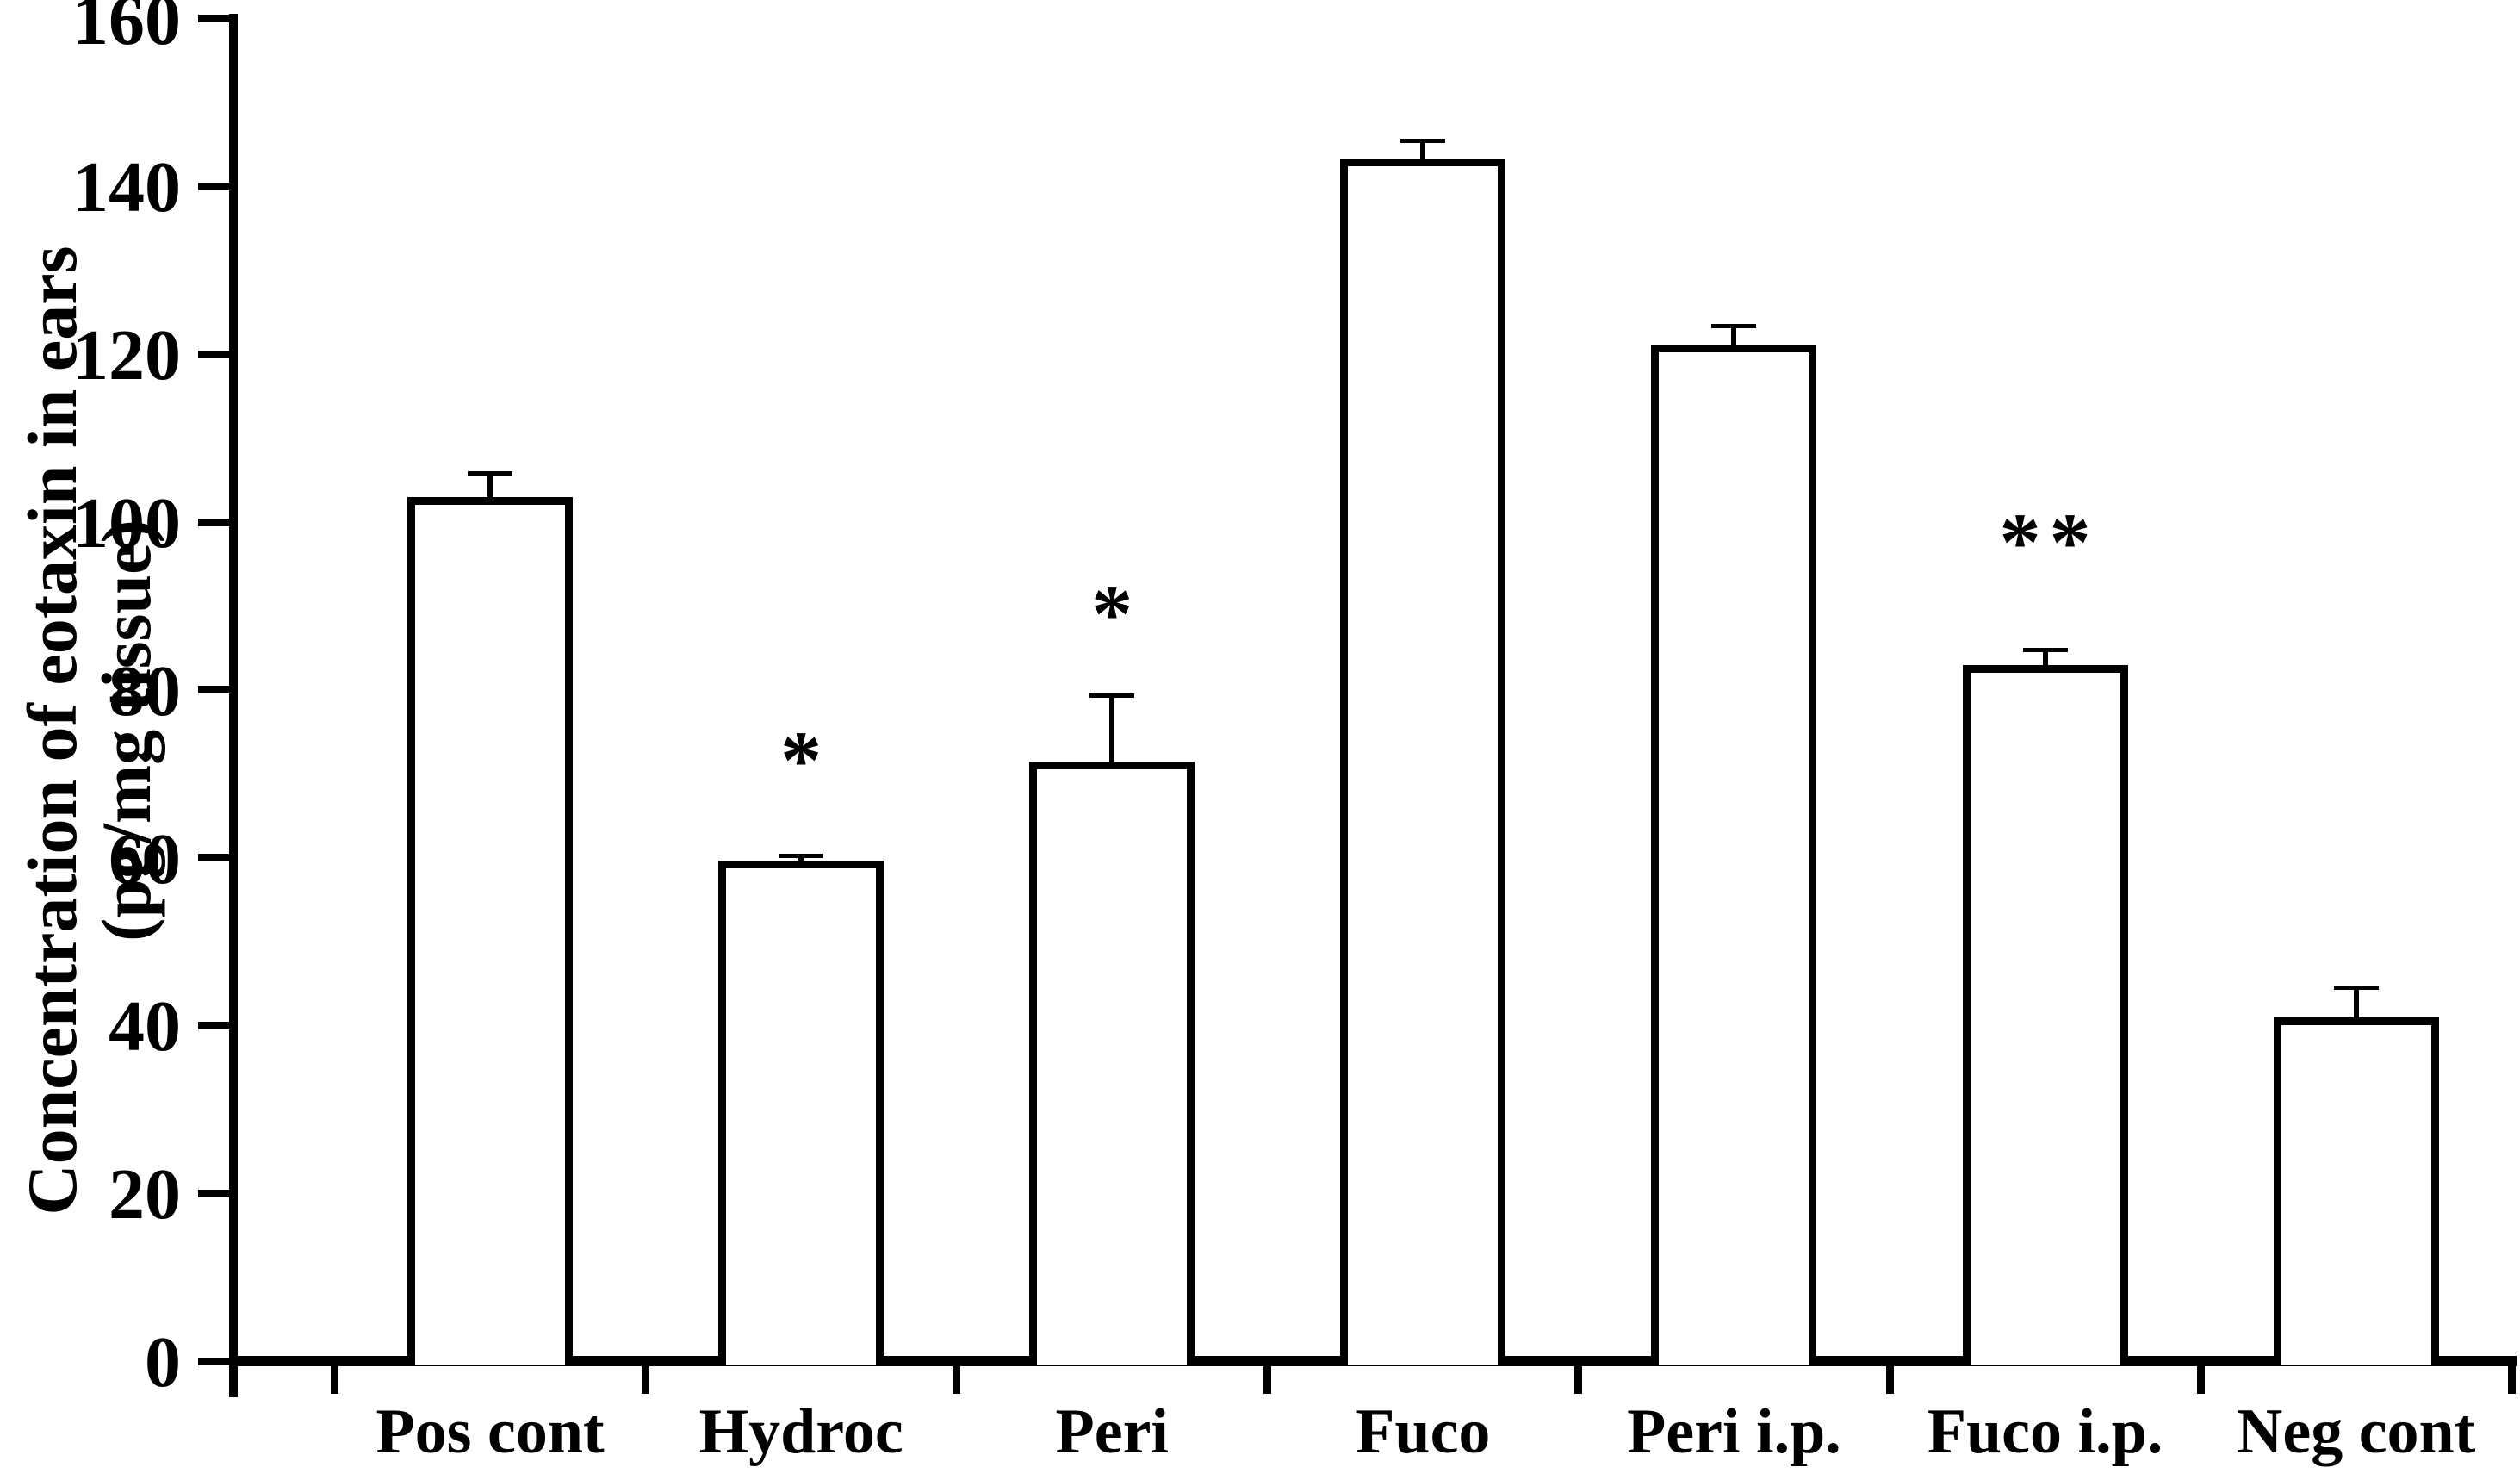 The height and width of the screenshot is (1480, 2520). Describe the element at coordinates (234, 705) in the screenshot. I see `y-axis-line` at that location.